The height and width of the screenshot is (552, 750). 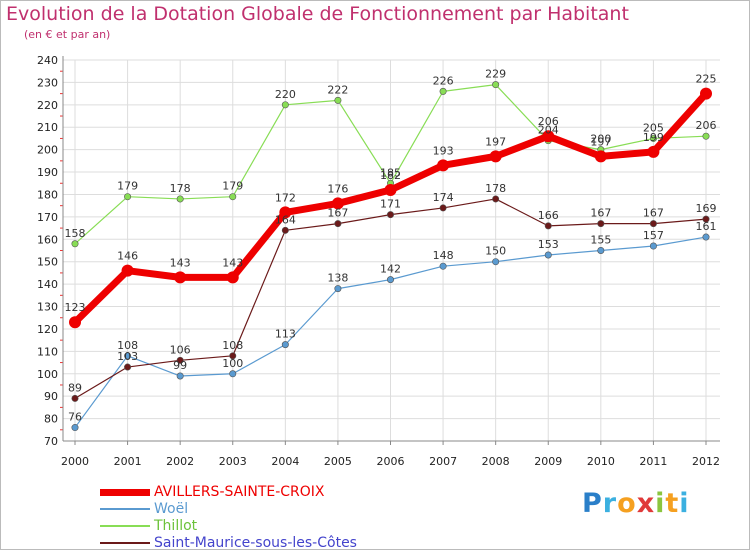 I want to click on x-tick-label: 2005, so click(x=338, y=461).